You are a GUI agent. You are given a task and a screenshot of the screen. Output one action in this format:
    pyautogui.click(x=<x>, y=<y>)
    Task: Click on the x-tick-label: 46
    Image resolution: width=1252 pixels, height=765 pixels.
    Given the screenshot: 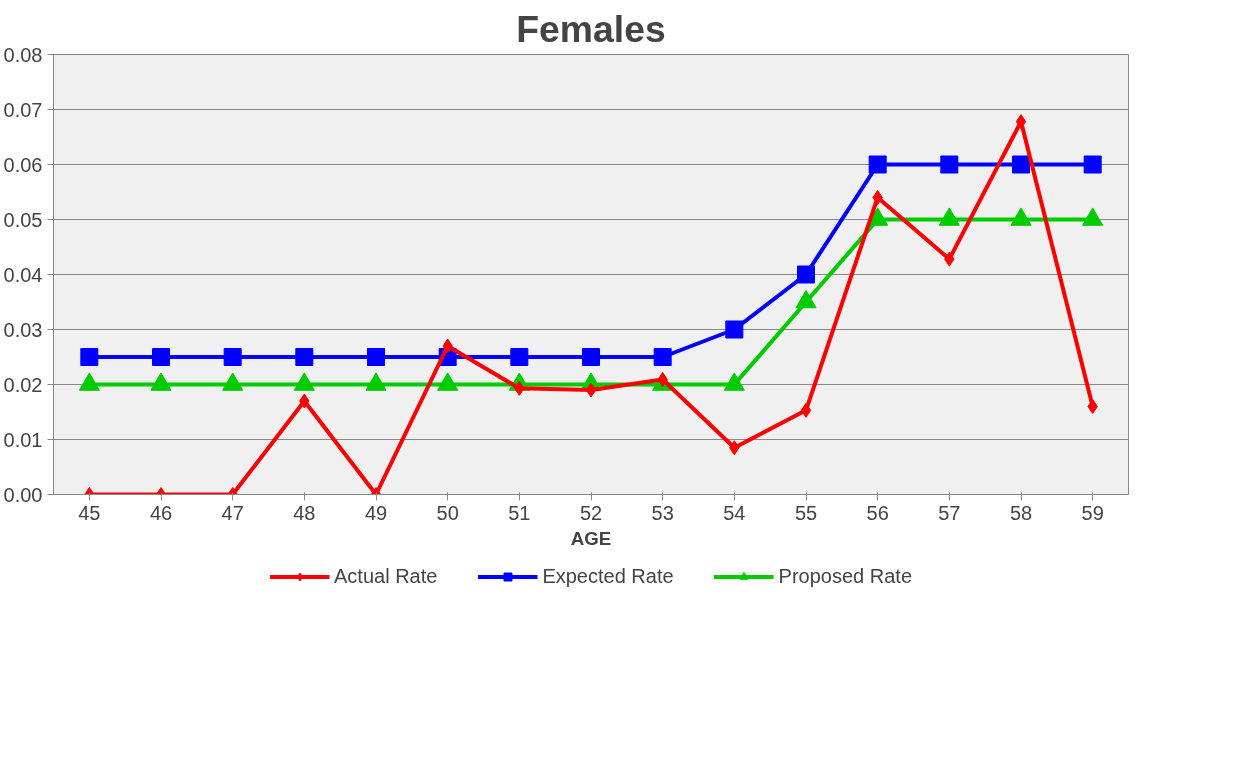 What is the action you would take?
    pyautogui.click(x=161, y=512)
    